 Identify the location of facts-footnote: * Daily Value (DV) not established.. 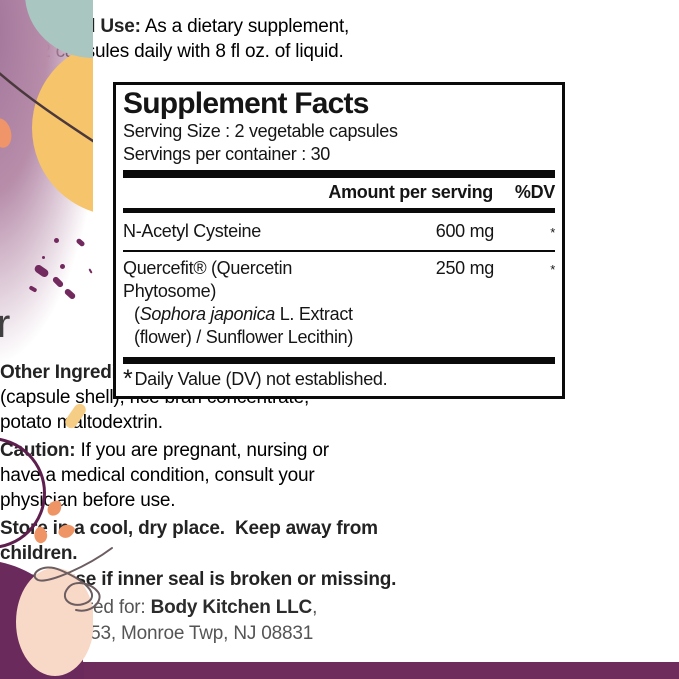
(255, 379).